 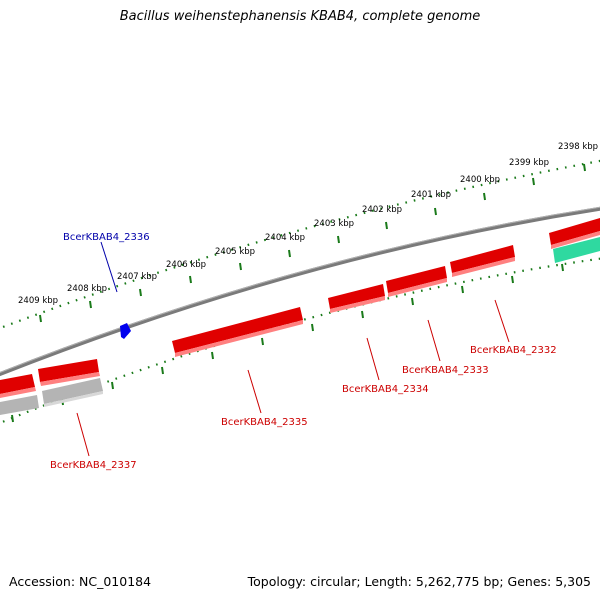 I want to click on gene-marker, so click(x=125, y=331).